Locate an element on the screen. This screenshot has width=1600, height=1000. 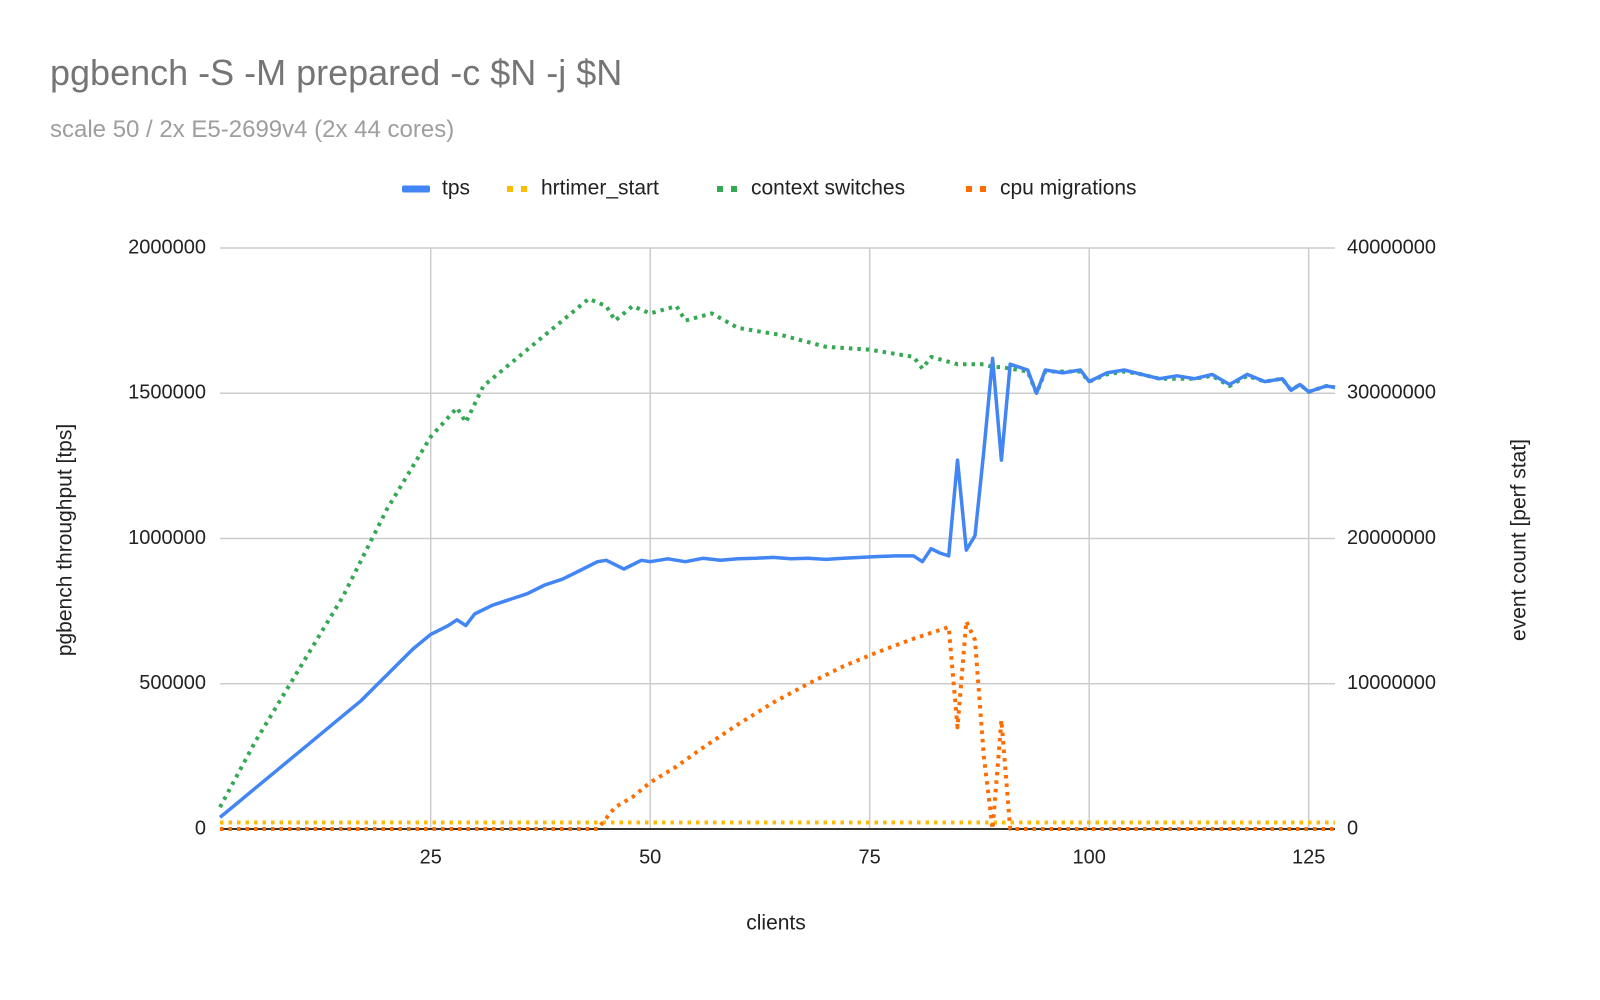
x-axis-ticks: 25 50 75 100 125 is located at coordinates (873, 857).